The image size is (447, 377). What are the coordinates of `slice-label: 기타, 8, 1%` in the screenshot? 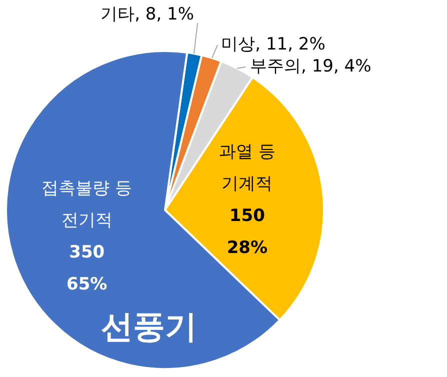 It's located at (147, 14).